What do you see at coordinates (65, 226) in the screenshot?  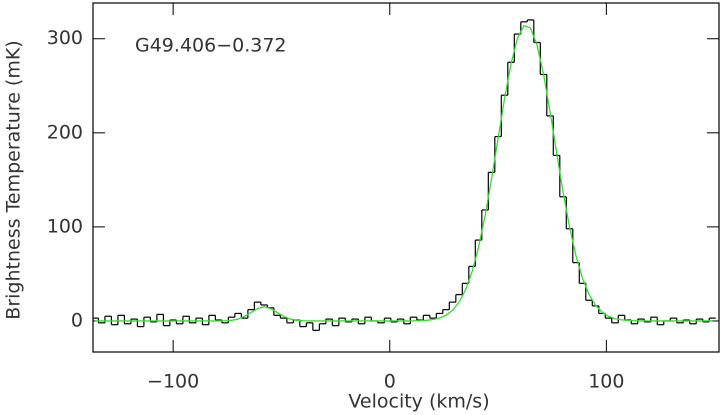 I see `y-tick-label: 100` at bounding box center [65, 226].